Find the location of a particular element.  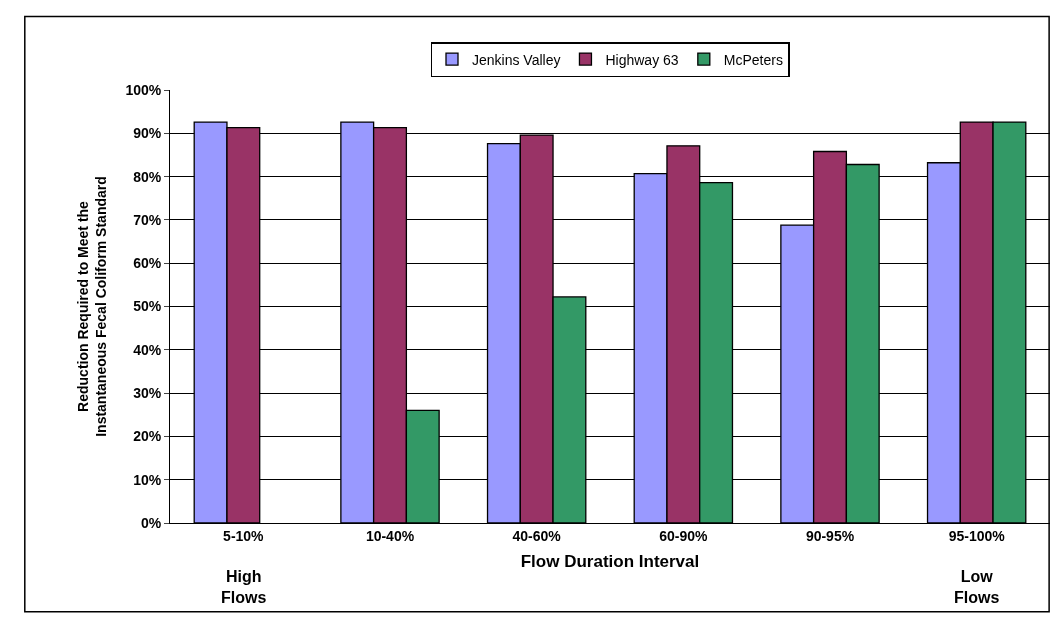

x-tick-label: 90-95% is located at coordinates (830, 535).